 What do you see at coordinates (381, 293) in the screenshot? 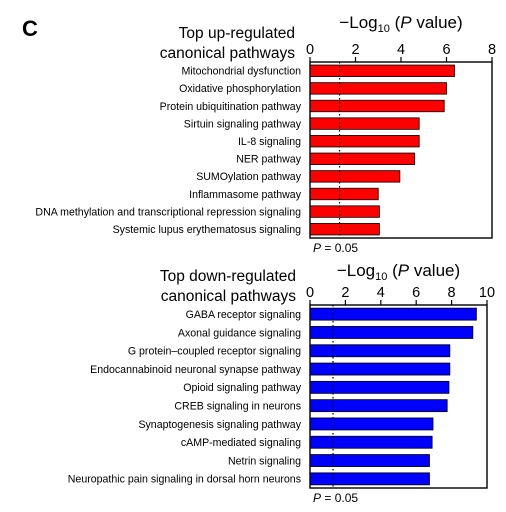
I see `down-x-tick-label: 4` at bounding box center [381, 293].